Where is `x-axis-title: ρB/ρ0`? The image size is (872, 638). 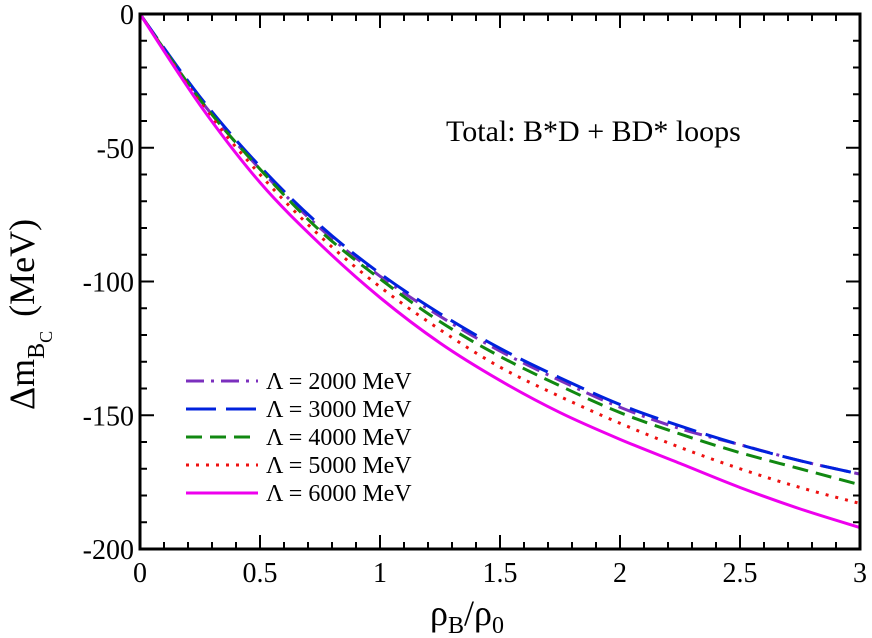
x-axis-title: ρB/ρ0 is located at coordinates (467, 615).